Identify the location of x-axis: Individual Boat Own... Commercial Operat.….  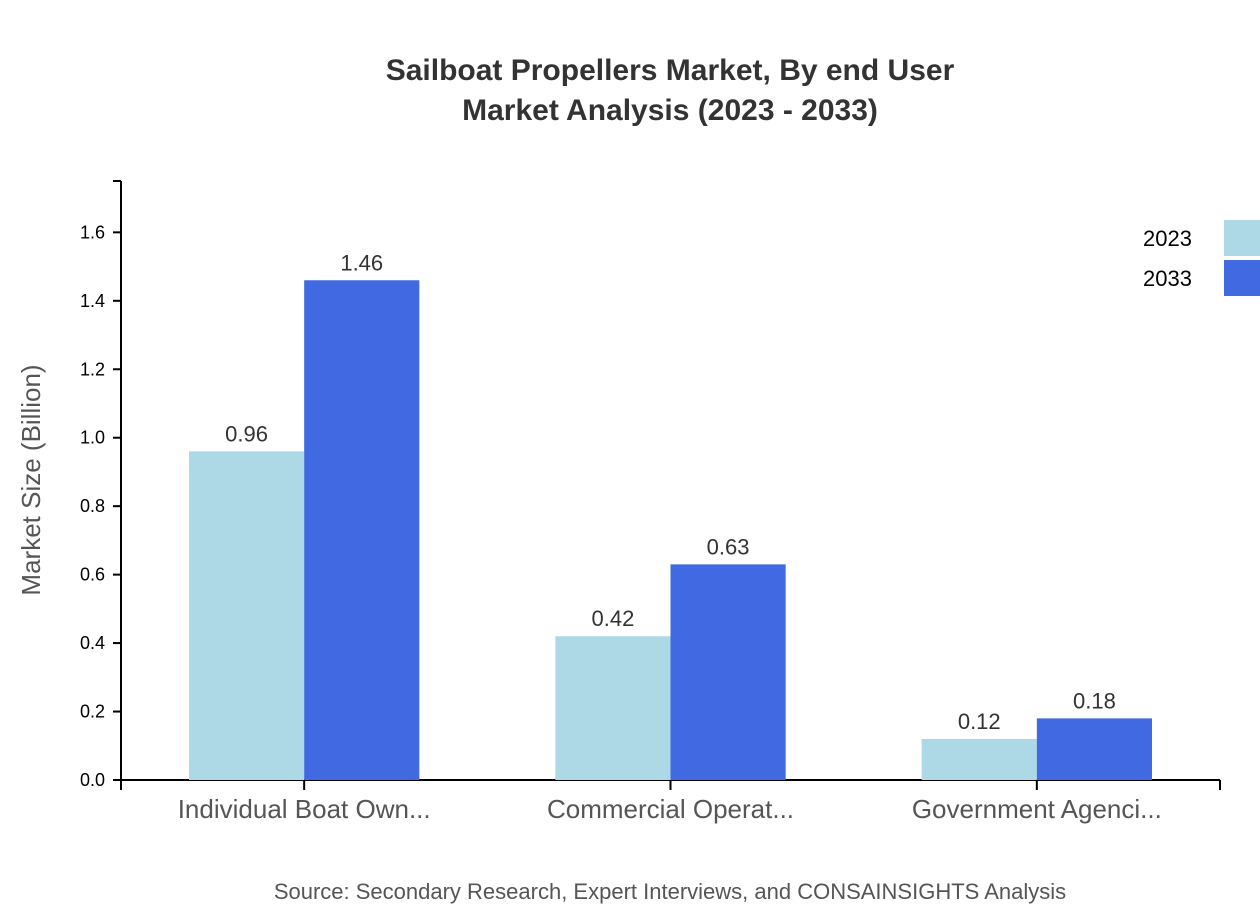
(670, 801).